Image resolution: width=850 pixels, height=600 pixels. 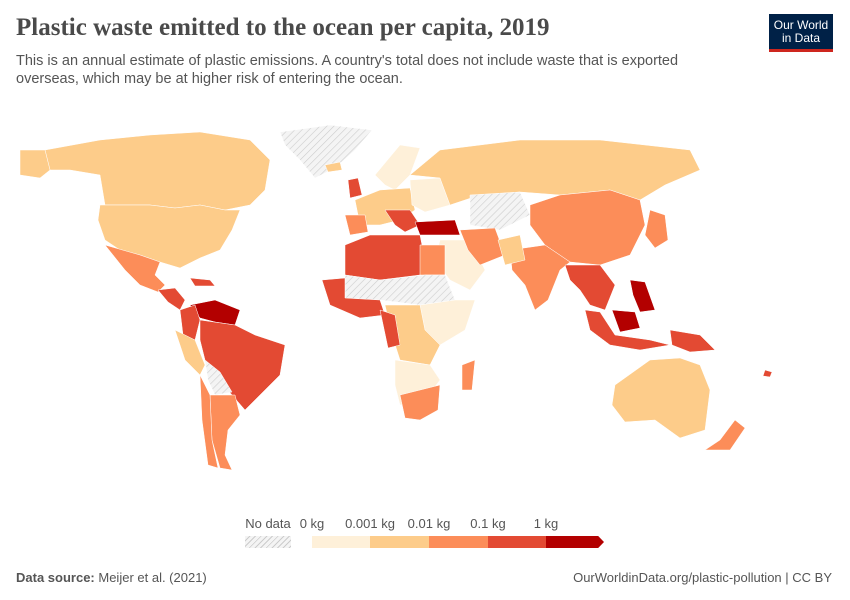 What do you see at coordinates (202, 282) in the screenshot?
I see `caribbean` at bounding box center [202, 282].